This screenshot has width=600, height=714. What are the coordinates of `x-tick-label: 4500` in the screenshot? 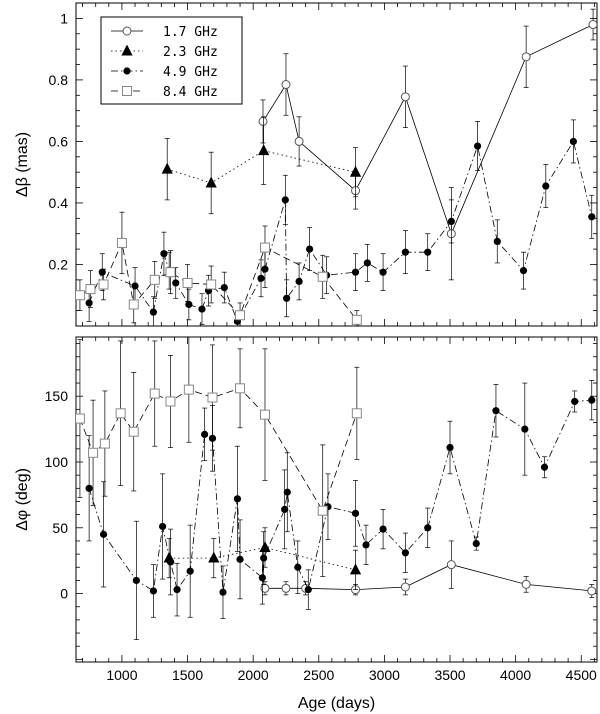 It's located at (581, 675).